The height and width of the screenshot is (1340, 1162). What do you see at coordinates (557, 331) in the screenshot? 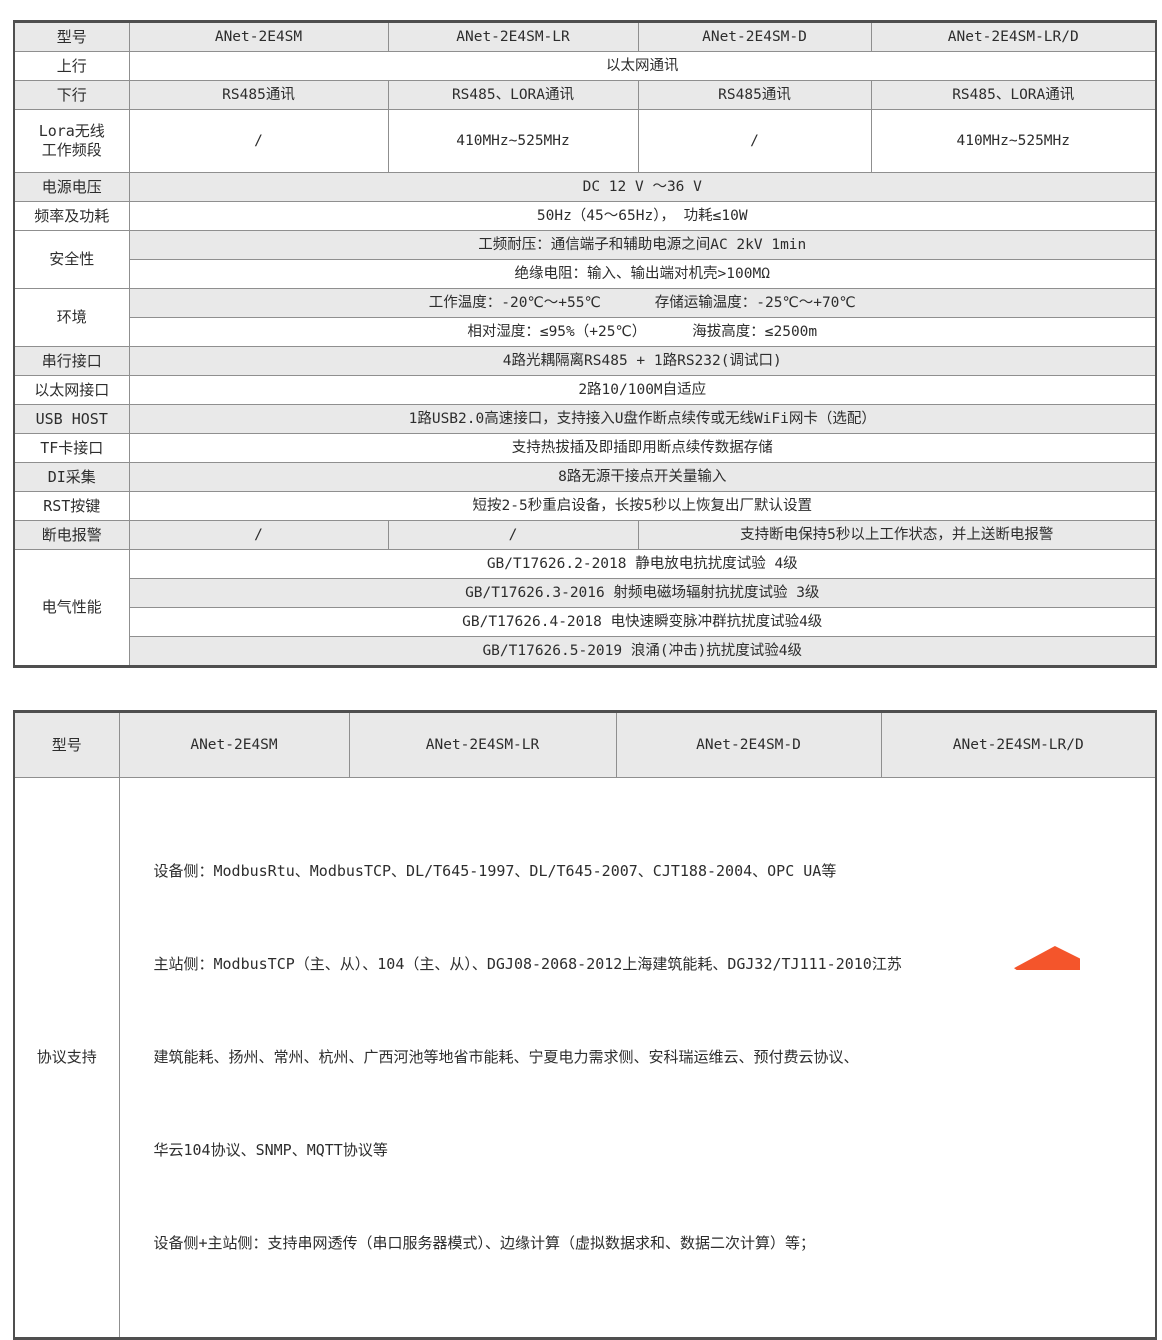
I see `env-humidity: 相对湿度：≤95%（+25℃）` at bounding box center [557, 331].